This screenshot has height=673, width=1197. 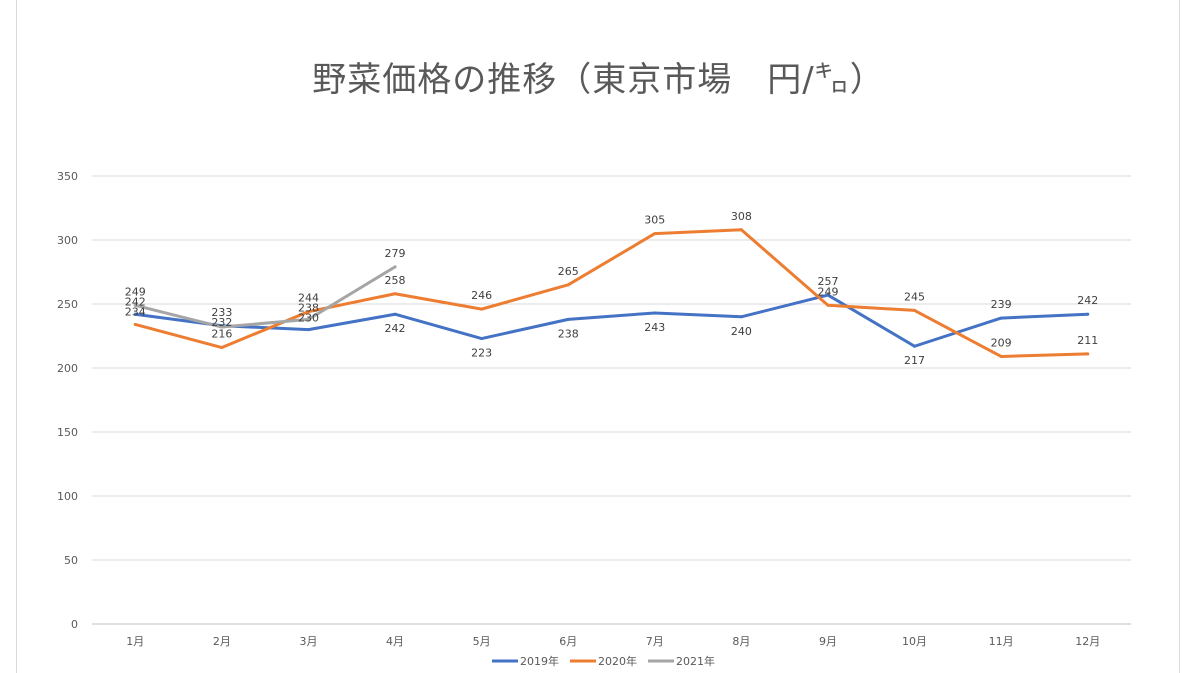 What do you see at coordinates (695, 661) in the screenshot?
I see `legend-entry: 2021年` at bounding box center [695, 661].